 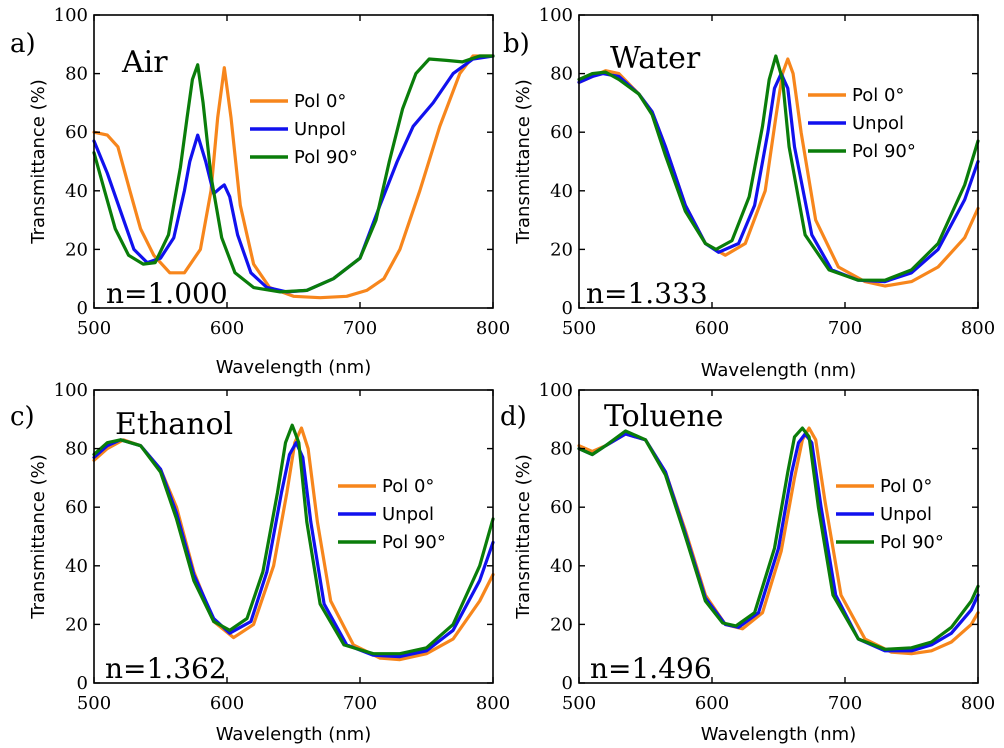 What do you see at coordinates (174, 424) in the screenshot?
I see `medium-label: Ethanol` at bounding box center [174, 424].